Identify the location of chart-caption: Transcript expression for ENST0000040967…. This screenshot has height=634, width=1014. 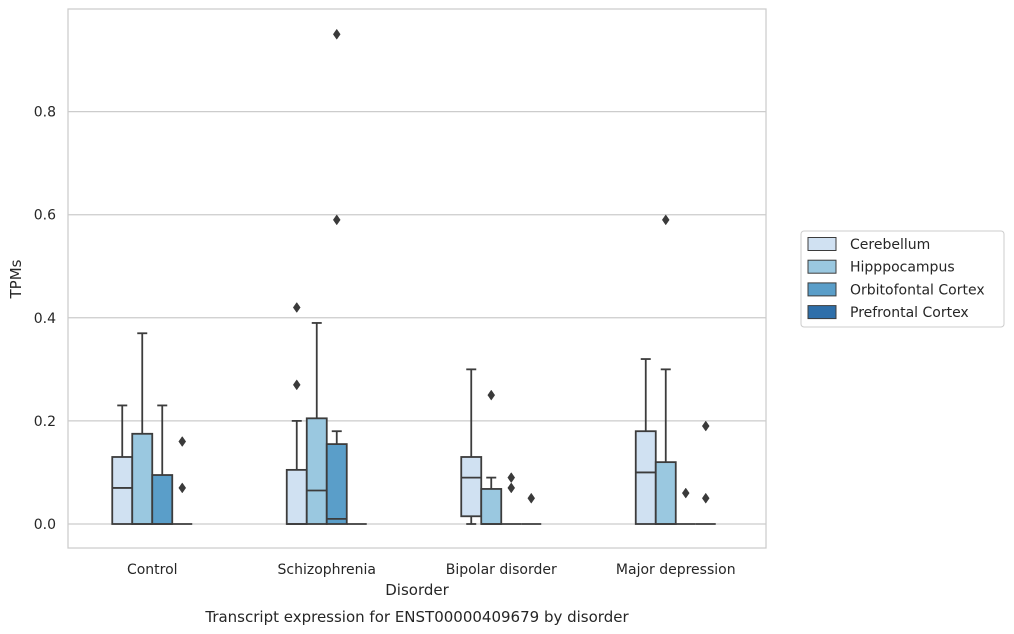
(416, 617).